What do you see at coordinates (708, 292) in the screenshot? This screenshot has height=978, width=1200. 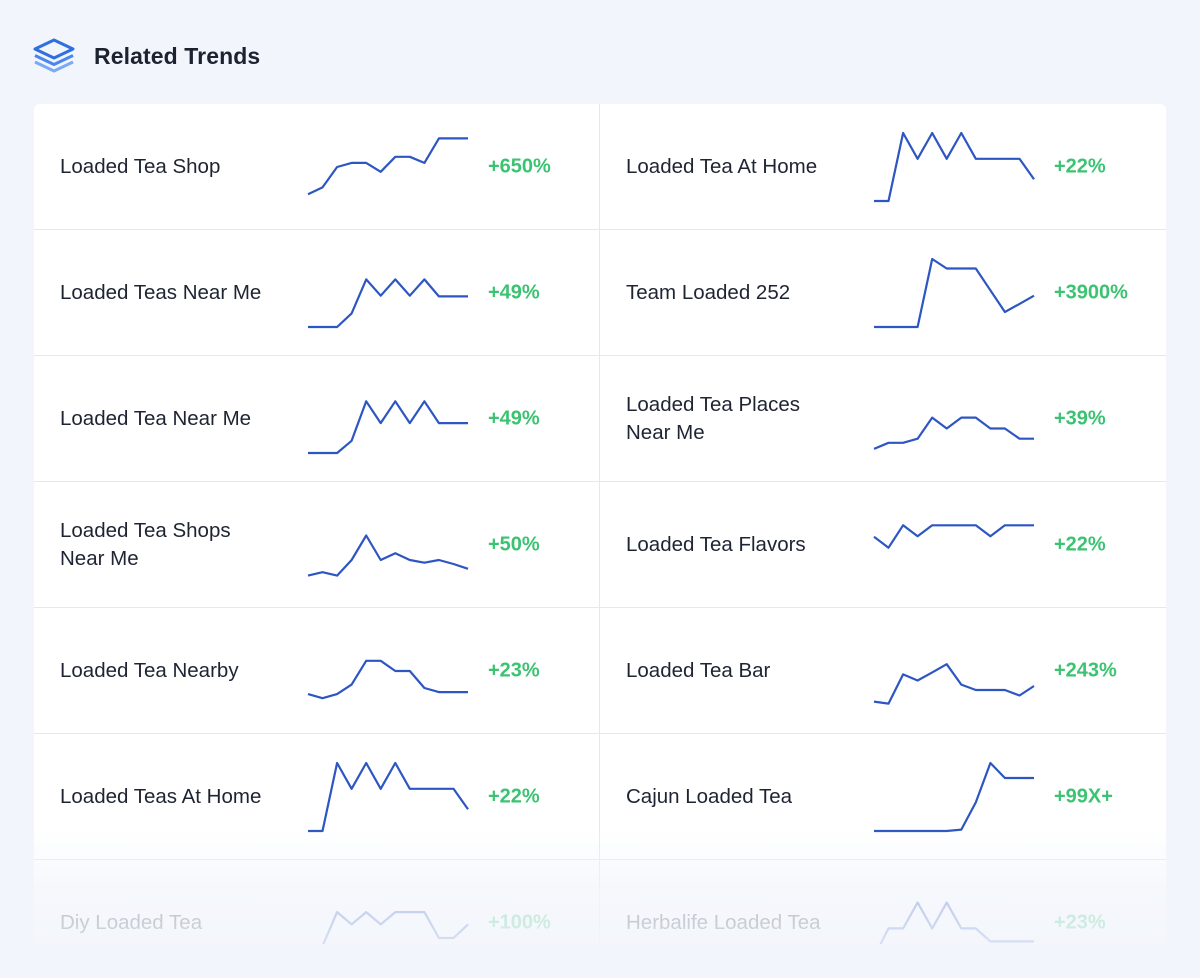 I see `trend-name: Team Loaded 252` at bounding box center [708, 292].